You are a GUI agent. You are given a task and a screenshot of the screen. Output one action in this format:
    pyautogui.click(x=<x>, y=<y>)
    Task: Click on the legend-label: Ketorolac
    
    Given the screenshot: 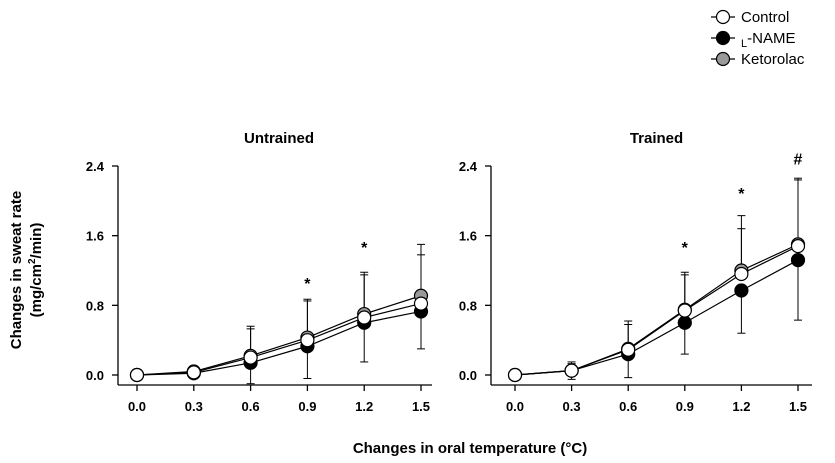 What is the action you would take?
    pyautogui.click(x=773, y=59)
    